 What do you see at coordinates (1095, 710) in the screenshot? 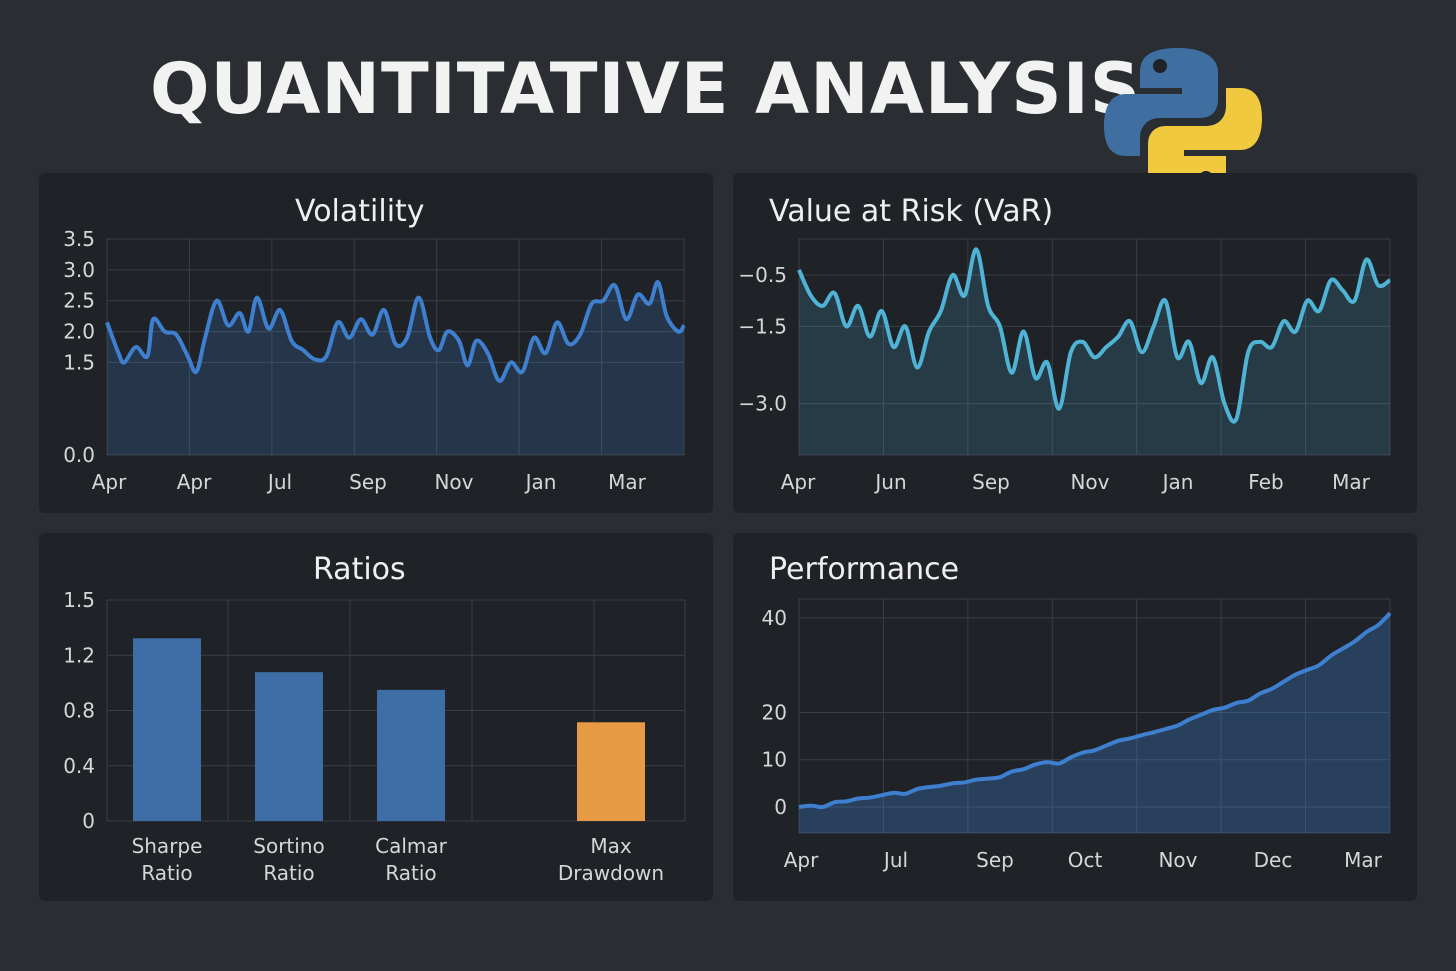
I see `performance-series-line` at bounding box center [1095, 710].